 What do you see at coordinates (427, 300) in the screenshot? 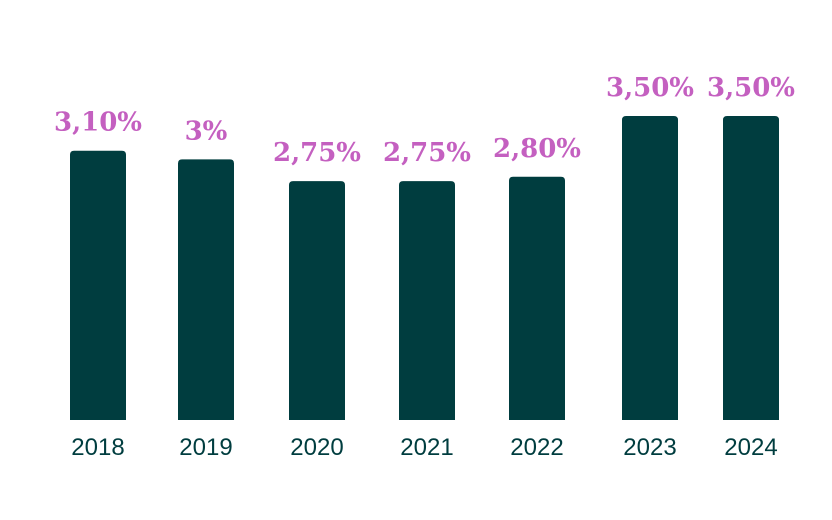
I see `bar-2021` at bounding box center [427, 300].